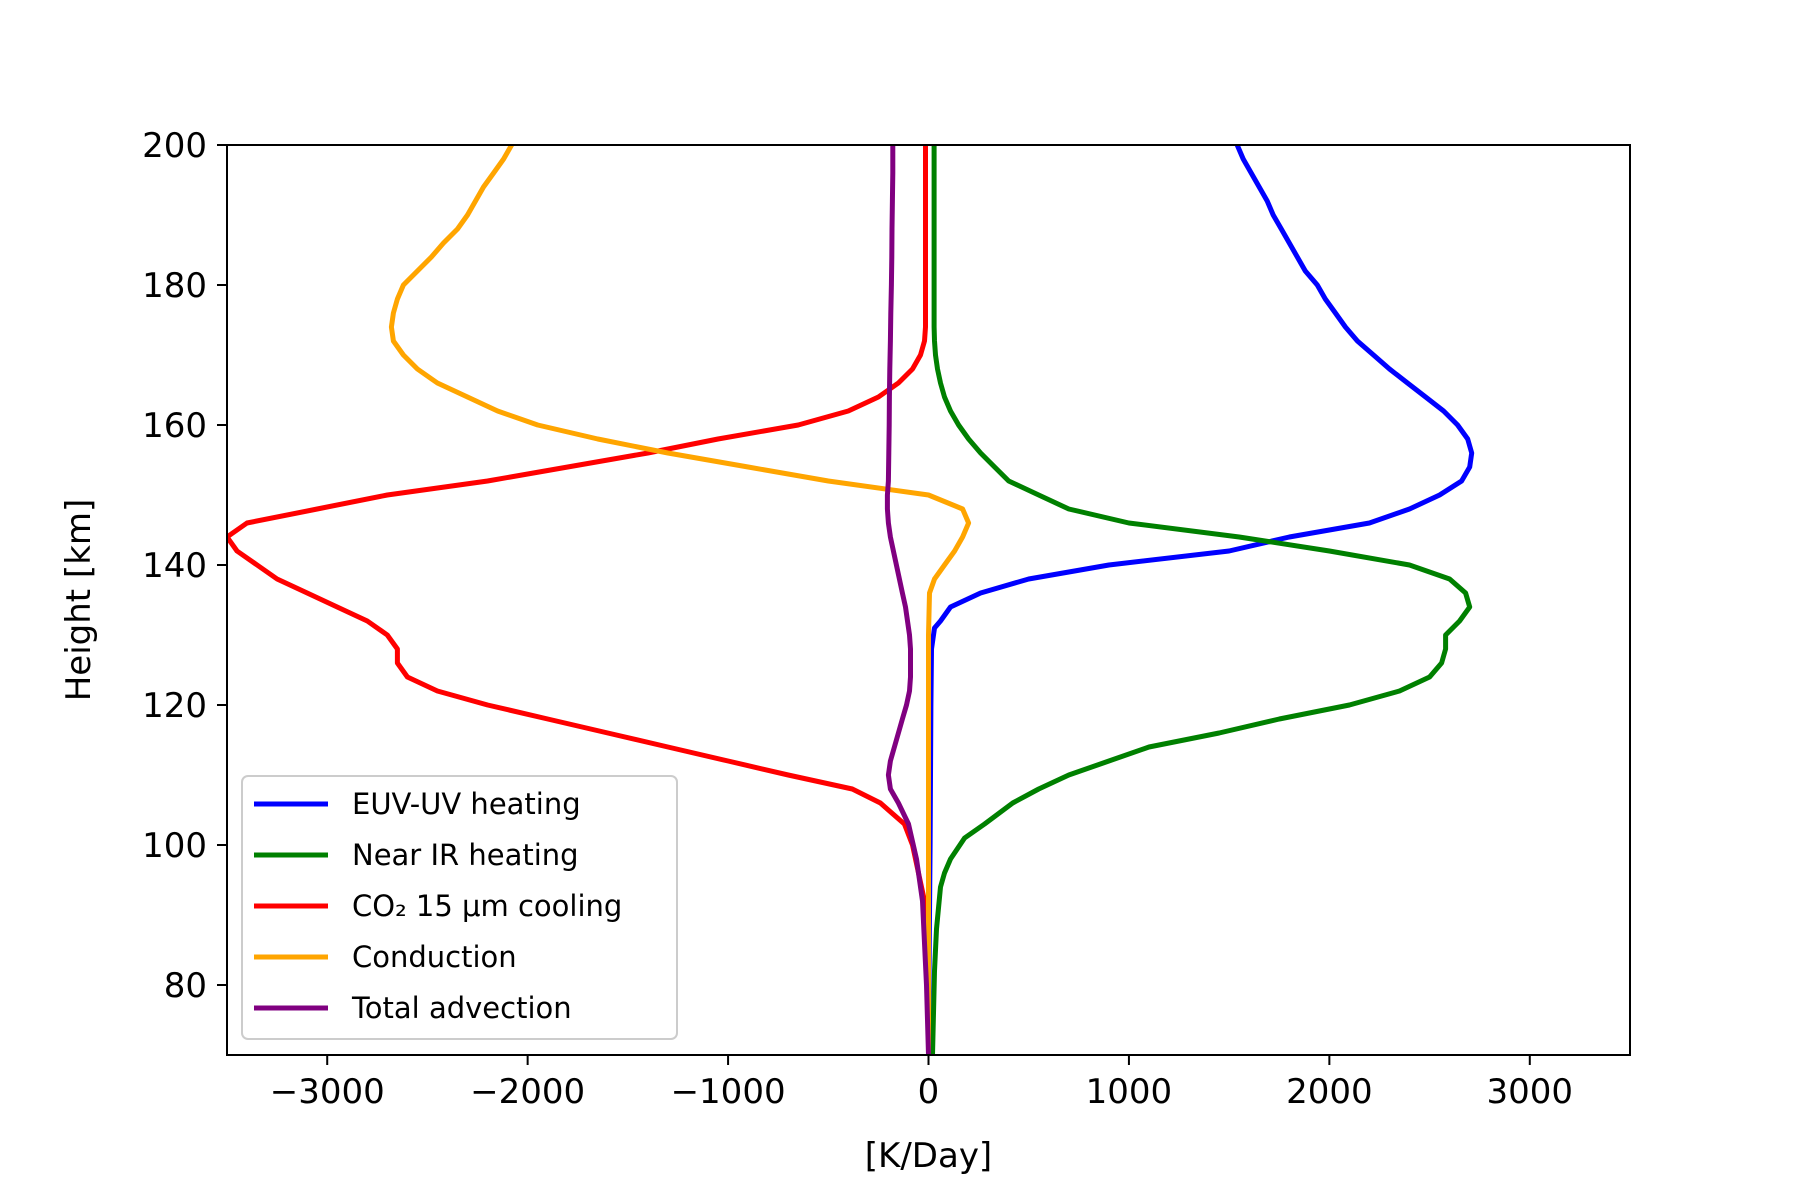 The image size is (1800, 1200). What do you see at coordinates (79, 600) in the screenshot?
I see `y-axis-label: Height [km]` at bounding box center [79, 600].